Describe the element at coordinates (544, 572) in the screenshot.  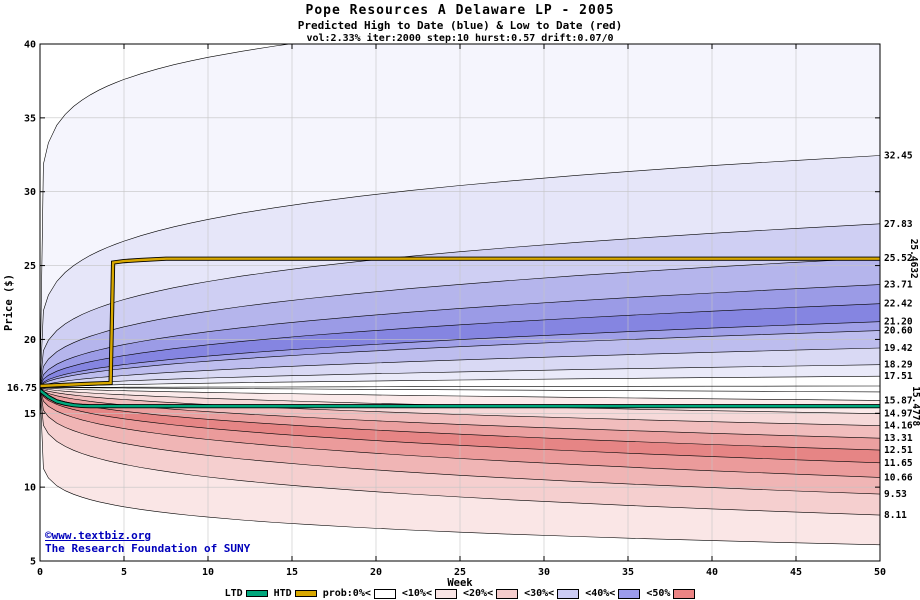
I see `x-tick-label: 30` at that location.